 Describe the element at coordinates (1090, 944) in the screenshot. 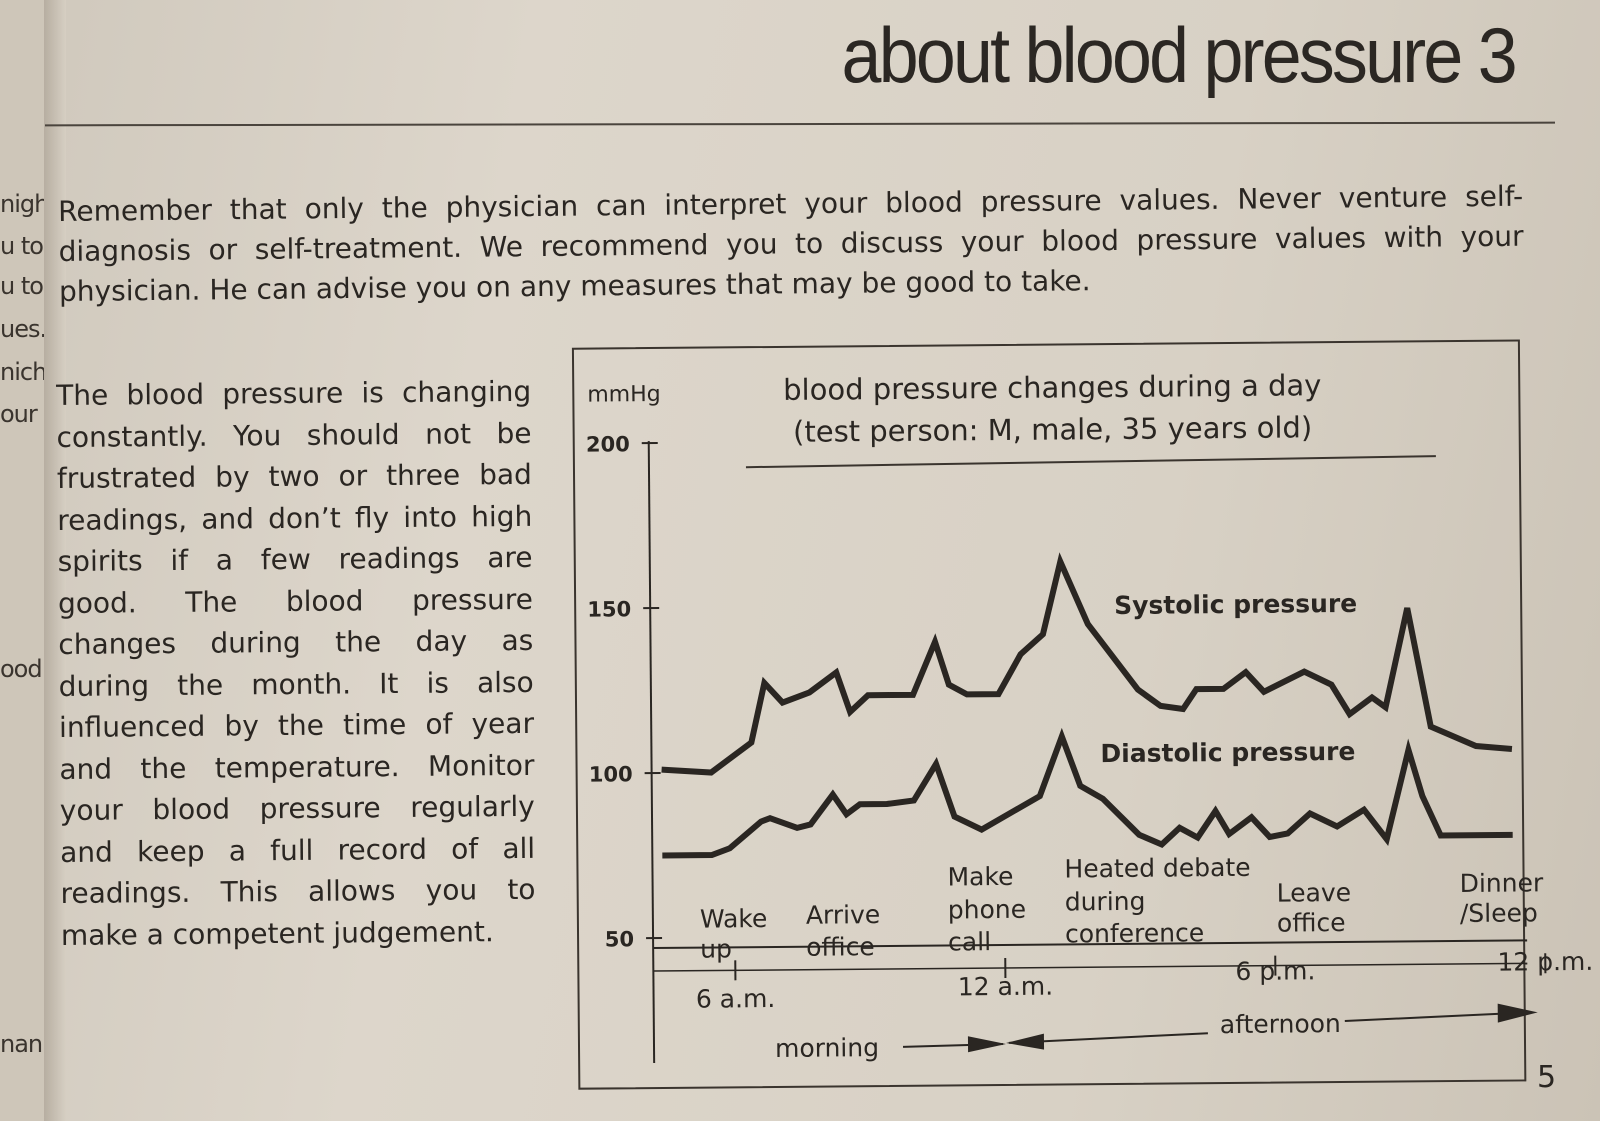

I see `x-axis` at that location.